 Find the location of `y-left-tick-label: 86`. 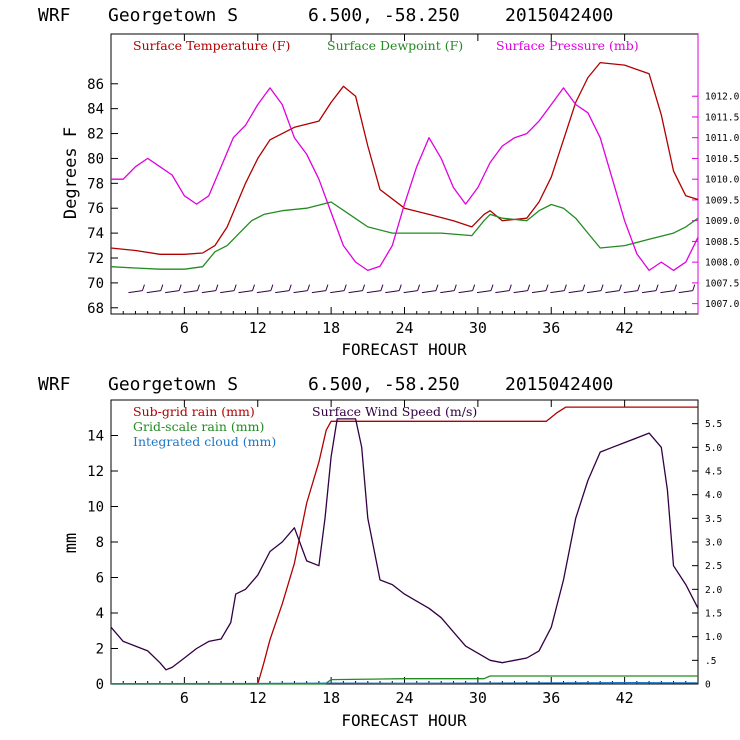

y-left-tick-label: 86 is located at coordinates (95, 85).